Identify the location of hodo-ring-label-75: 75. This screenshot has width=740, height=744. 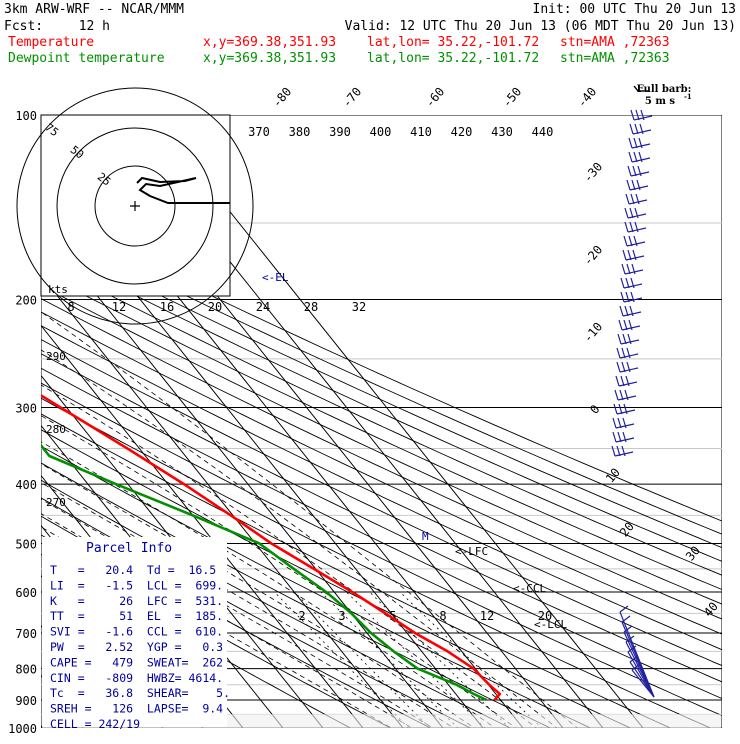
(52, 130).